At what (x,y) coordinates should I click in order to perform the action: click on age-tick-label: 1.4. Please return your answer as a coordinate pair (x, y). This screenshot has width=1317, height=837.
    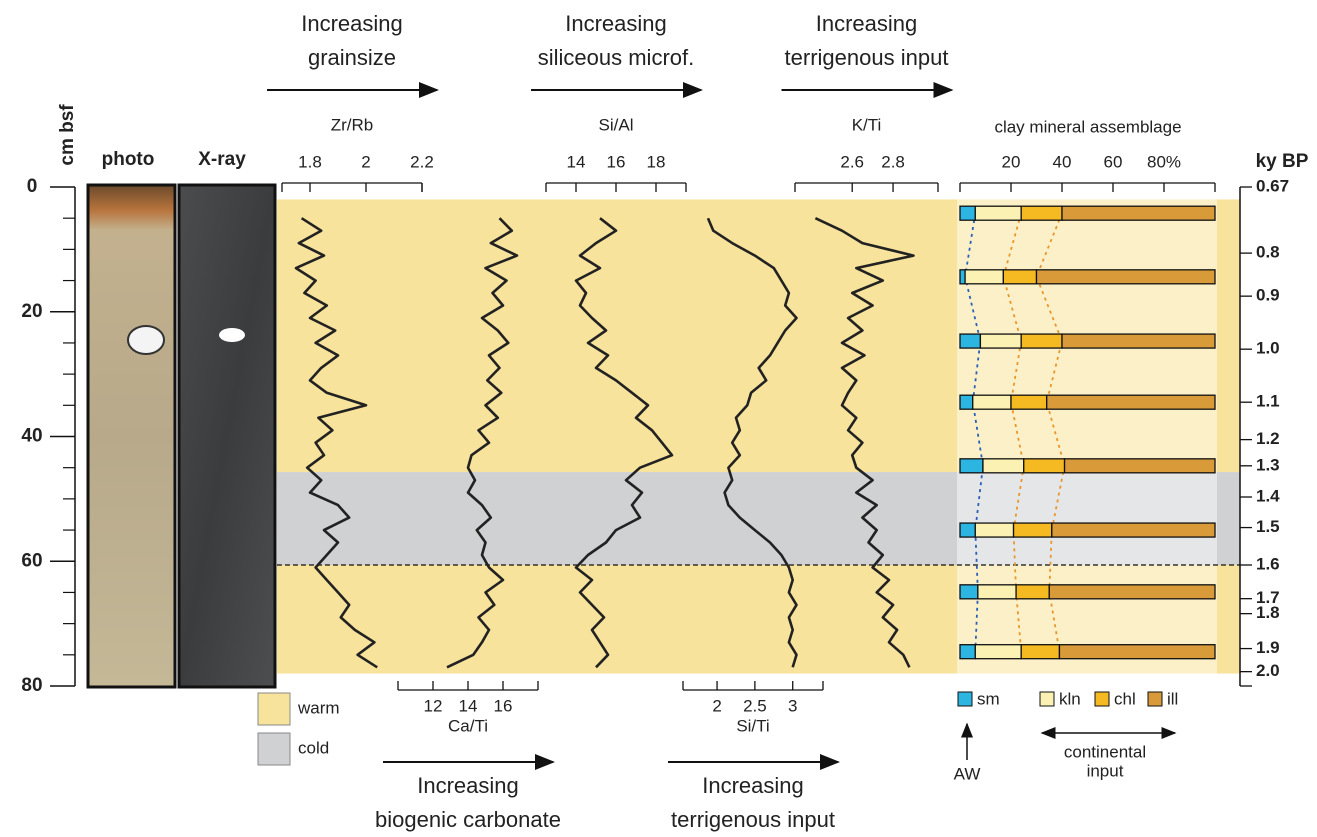
    Looking at the image, I should click on (1268, 495).